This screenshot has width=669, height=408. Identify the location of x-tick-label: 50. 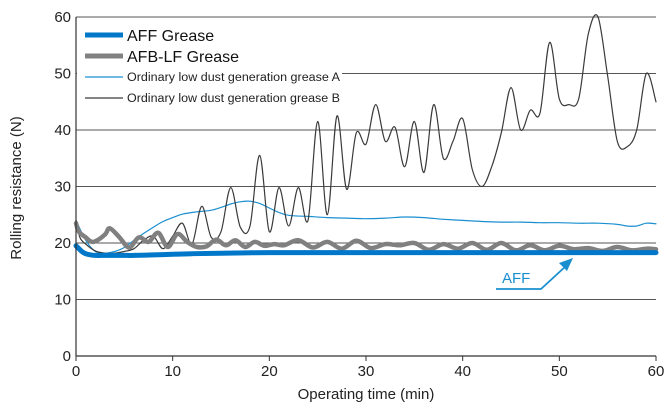
(559, 371).